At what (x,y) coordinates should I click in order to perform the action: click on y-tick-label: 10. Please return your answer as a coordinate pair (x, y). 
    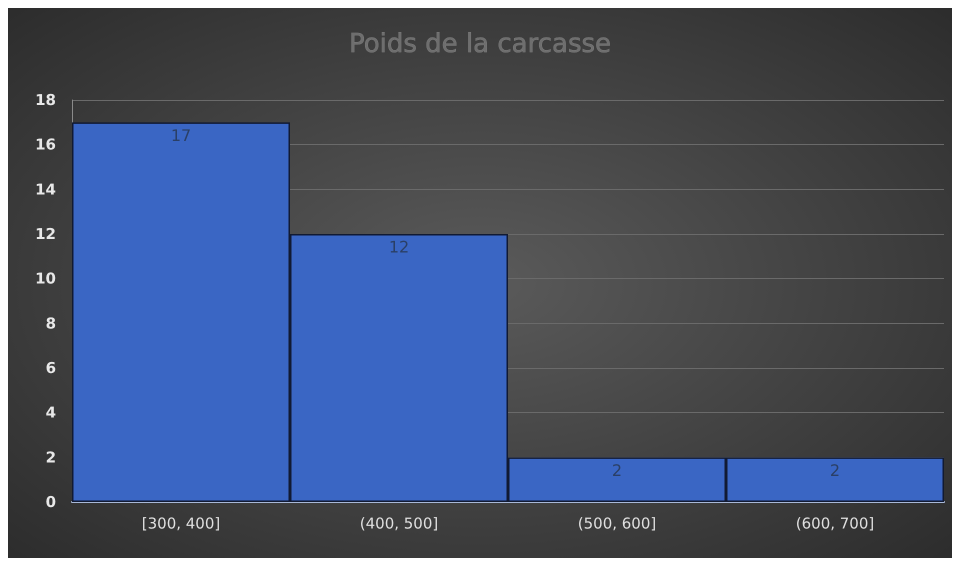
    Looking at the image, I should click on (45, 279).